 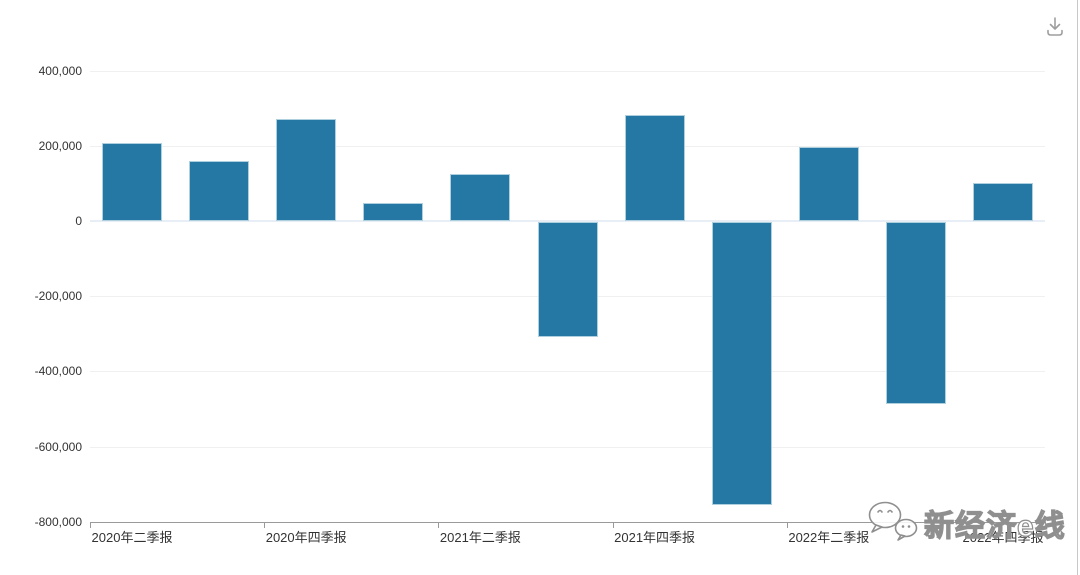 I want to click on y-axis-label: 400,000, so click(x=60, y=70).